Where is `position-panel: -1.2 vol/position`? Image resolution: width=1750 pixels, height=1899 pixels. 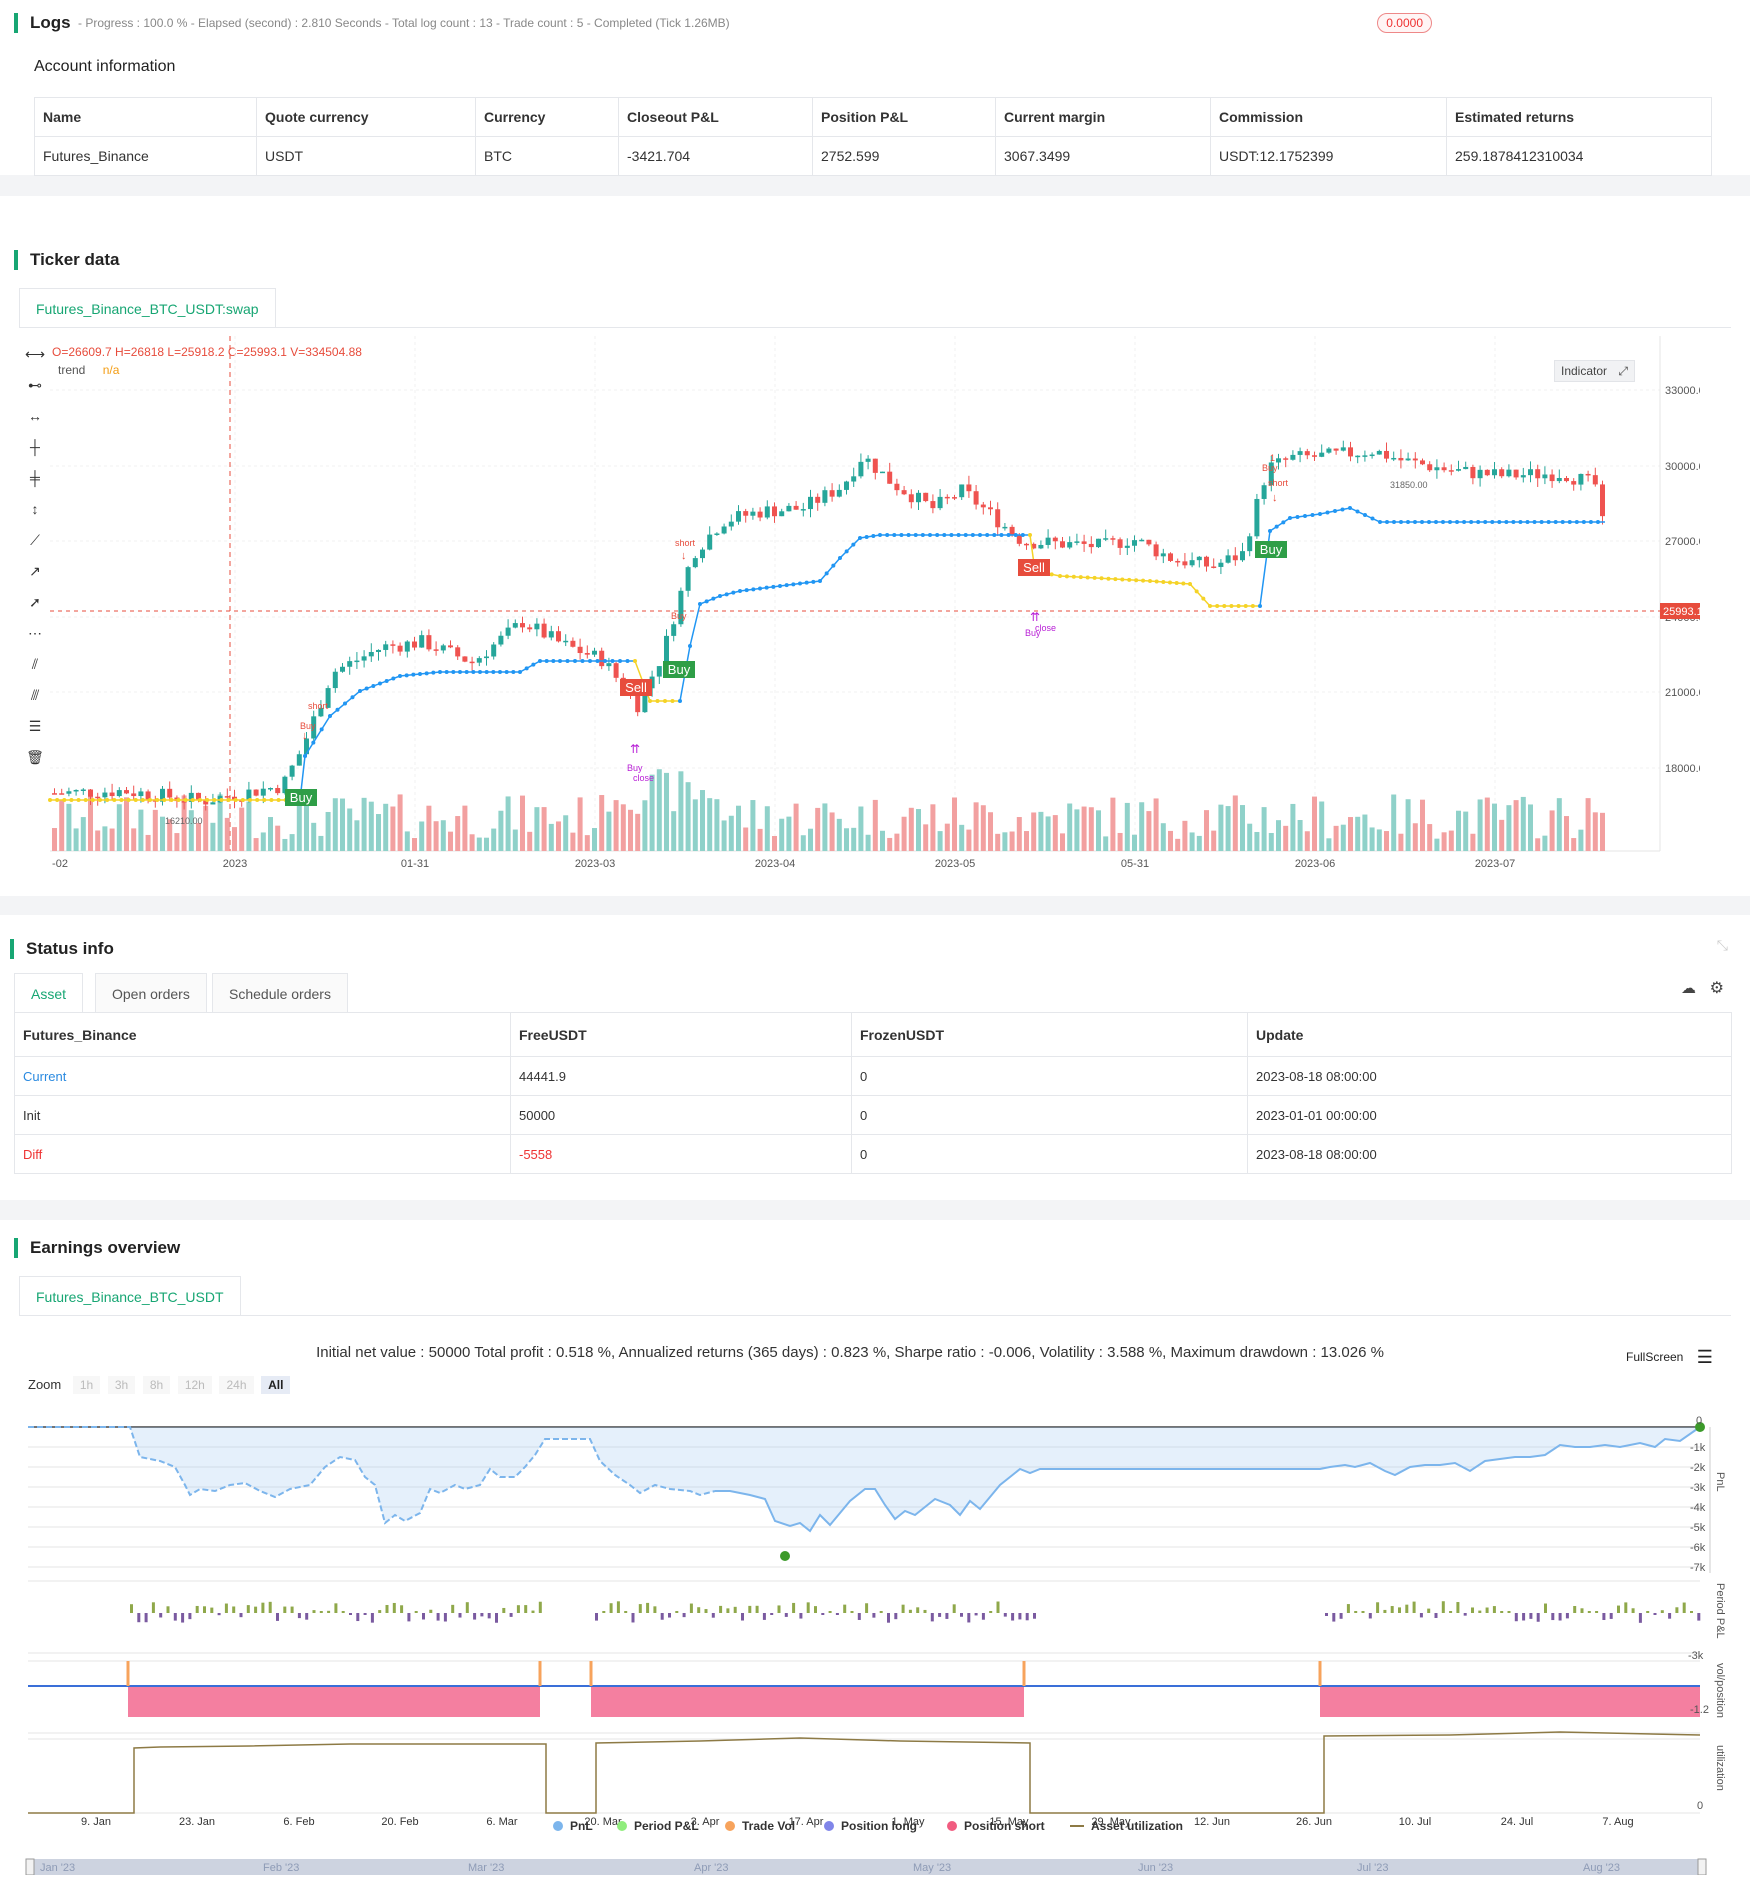 position-panel: -1.2 vol/position is located at coordinates (877, 1697).